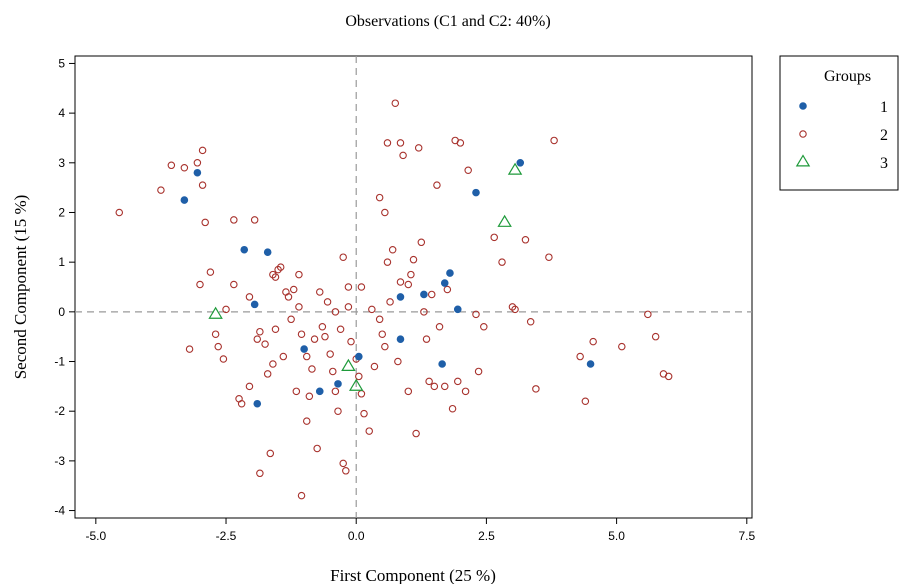 This screenshot has width=900, height=584. What do you see at coordinates (841, 135) in the screenshot?
I see `legend-items: 1 2 3` at bounding box center [841, 135].